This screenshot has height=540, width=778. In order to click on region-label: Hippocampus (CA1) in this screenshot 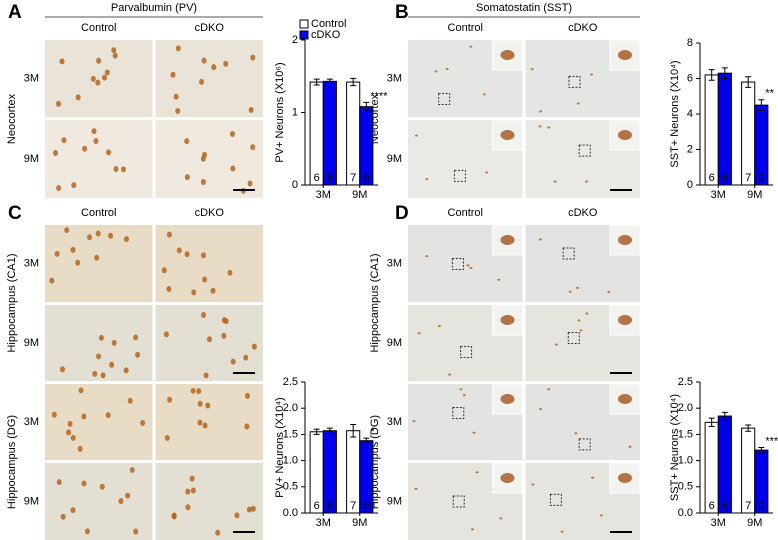, I will do `click(375, 302)`.